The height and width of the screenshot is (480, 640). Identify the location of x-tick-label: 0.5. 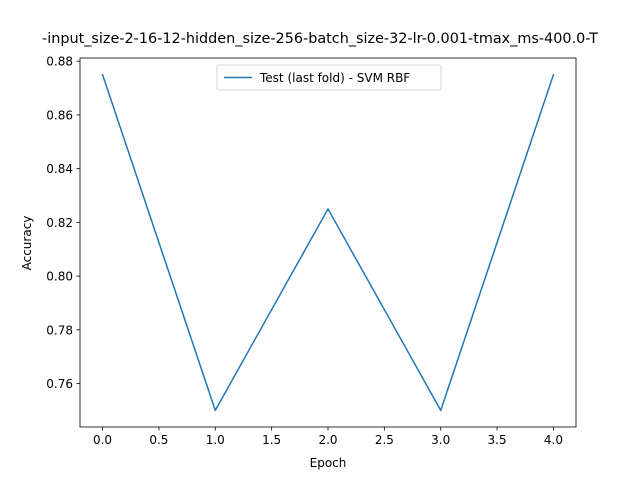
(158, 440).